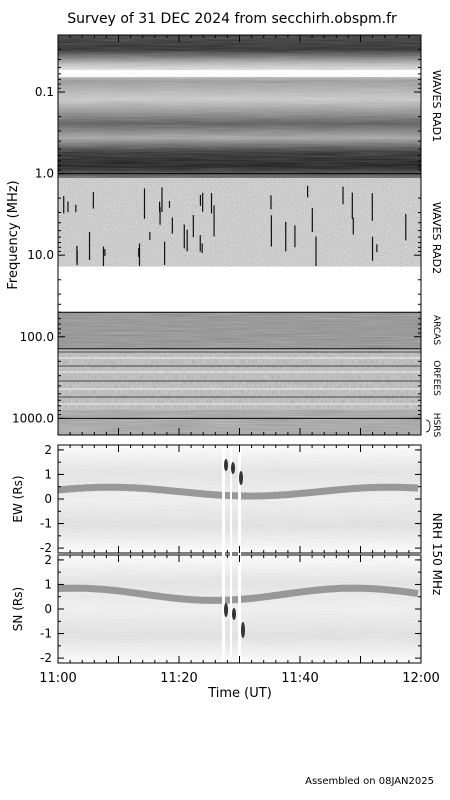 The height and width of the screenshot is (800, 450). What do you see at coordinates (235, 225) in the screenshot?
I see `rad2-burst-lines` at bounding box center [235, 225].